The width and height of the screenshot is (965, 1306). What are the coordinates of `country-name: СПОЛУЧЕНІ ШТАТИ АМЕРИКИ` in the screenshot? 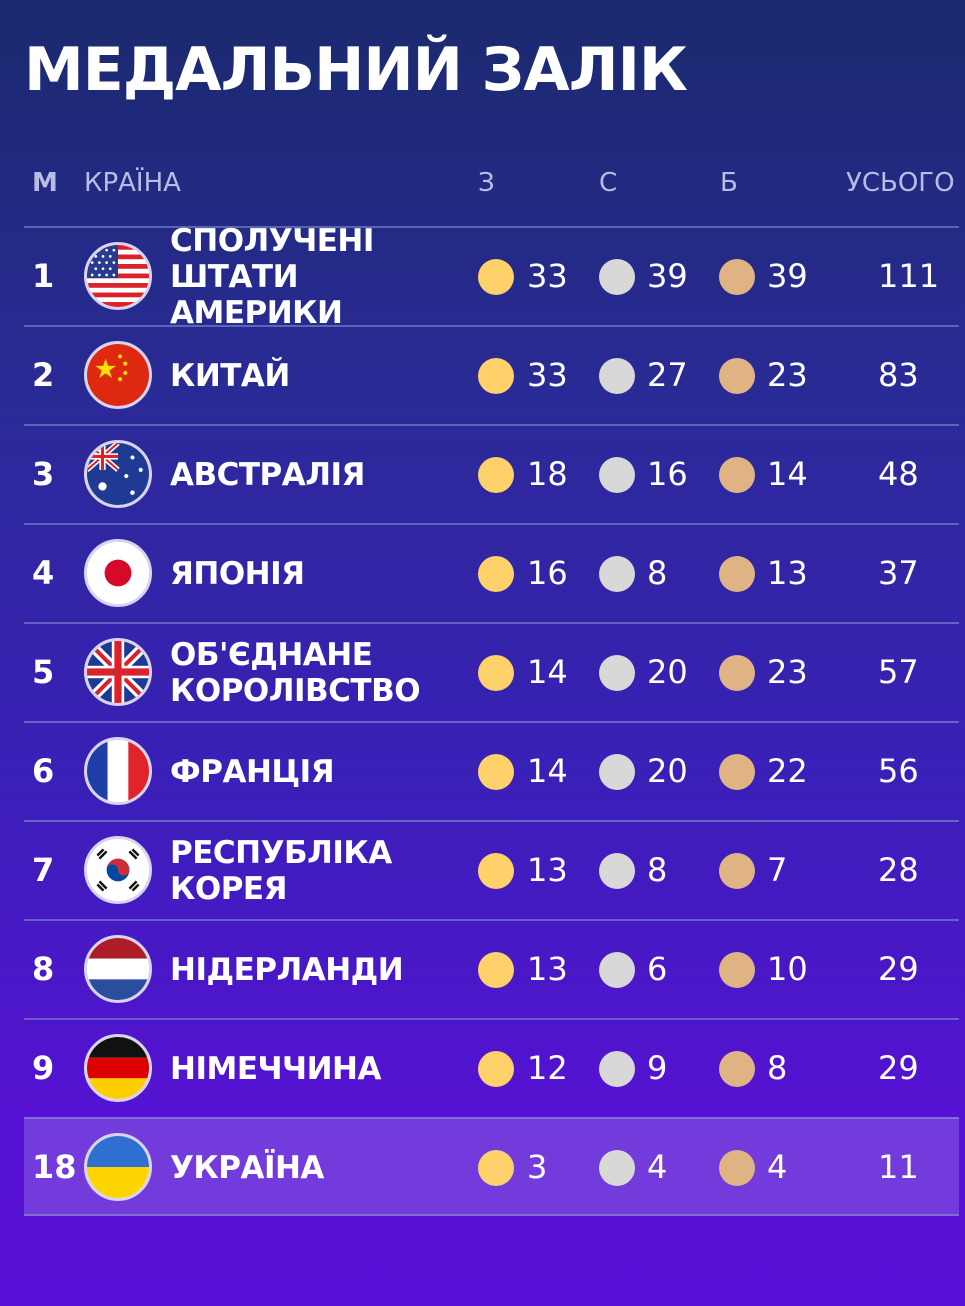 It's located at (272, 276).